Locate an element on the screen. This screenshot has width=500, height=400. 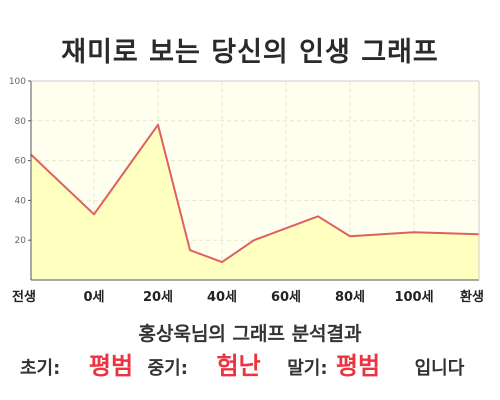
result-summary: 초기: 평범 중기: 험난 말기: 평범 입니다 is located at coordinates (260, 363).